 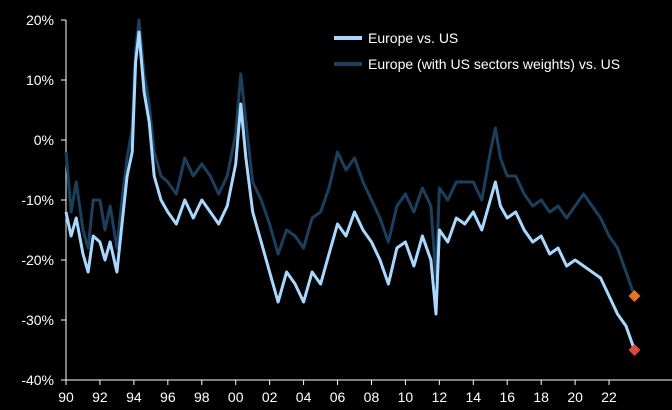 I want to click on end-marker-europe-vs-us, so click(x=634, y=350).